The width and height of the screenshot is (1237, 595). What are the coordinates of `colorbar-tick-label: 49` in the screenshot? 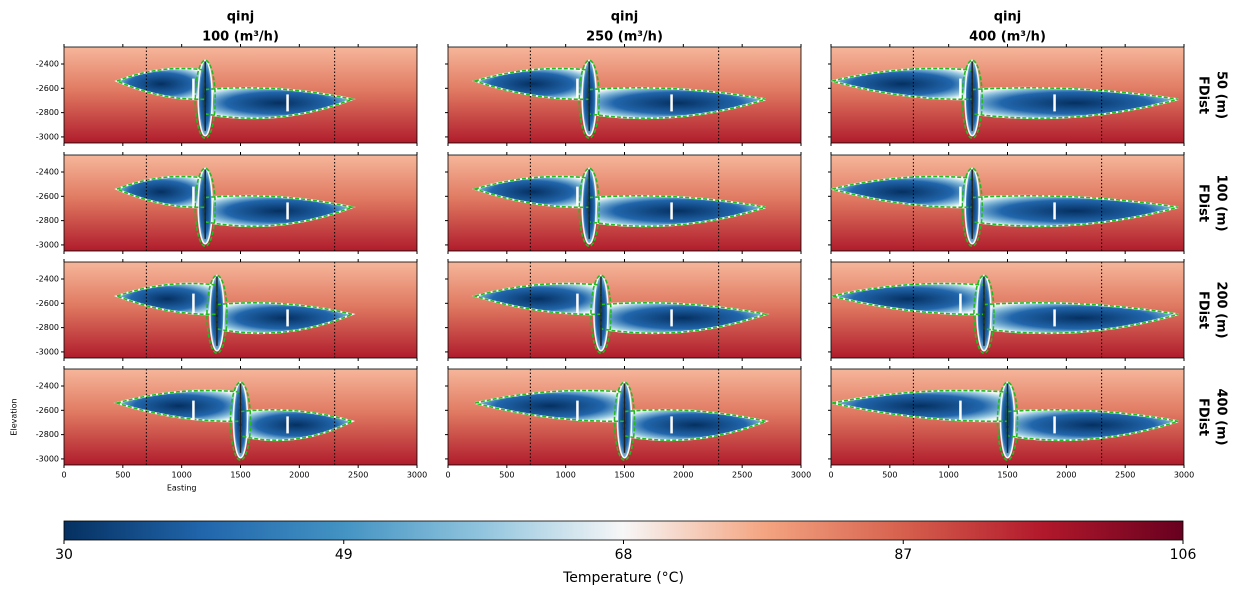 It's located at (344, 555).